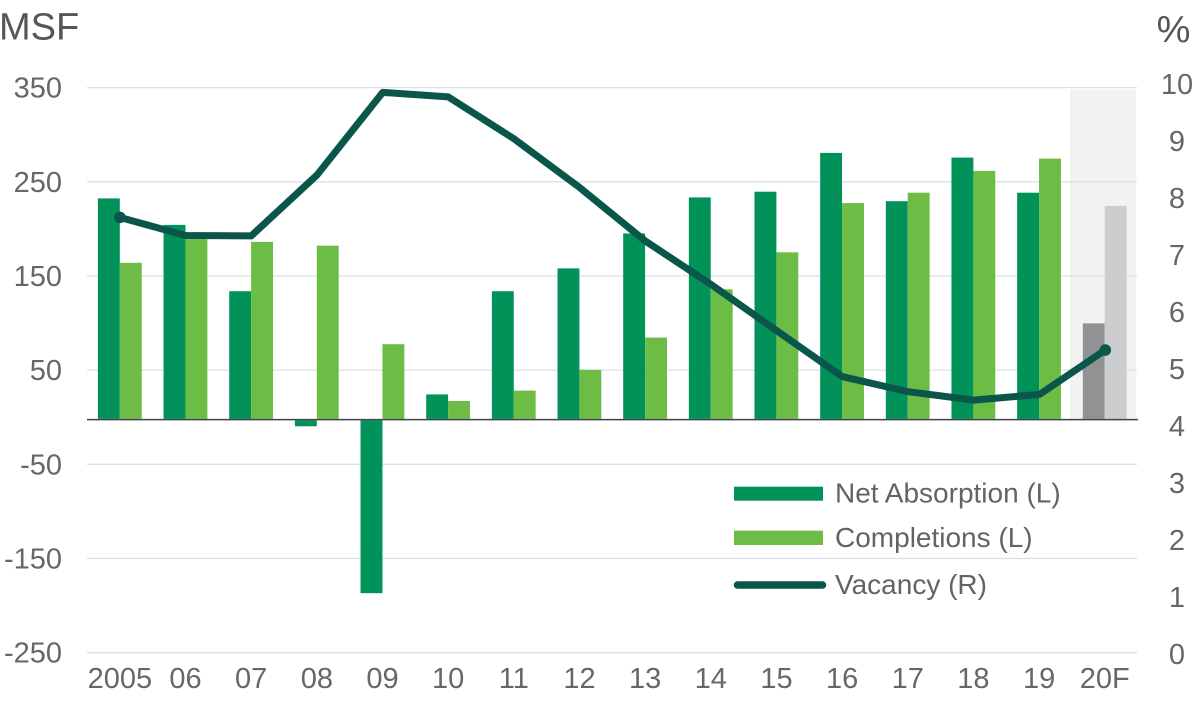 This screenshot has width=1200, height=725. What do you see at coordinates (911, 584) in the screenshot?
I see `svg-text: Vacancy (R)` at bounding box center [911, 584].